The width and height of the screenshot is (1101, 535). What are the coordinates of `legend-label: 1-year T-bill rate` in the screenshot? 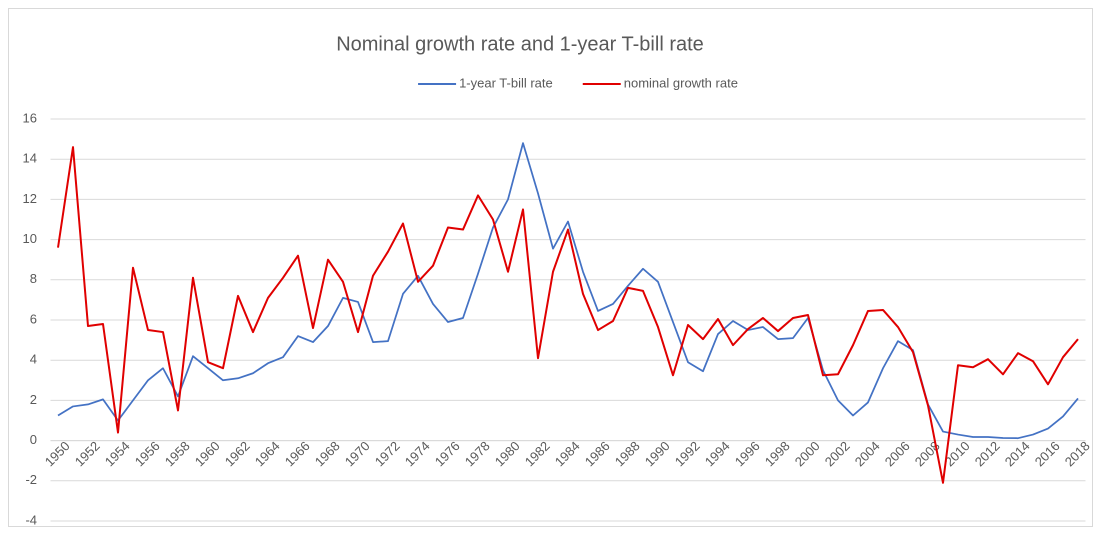 It's located at (506, 82).